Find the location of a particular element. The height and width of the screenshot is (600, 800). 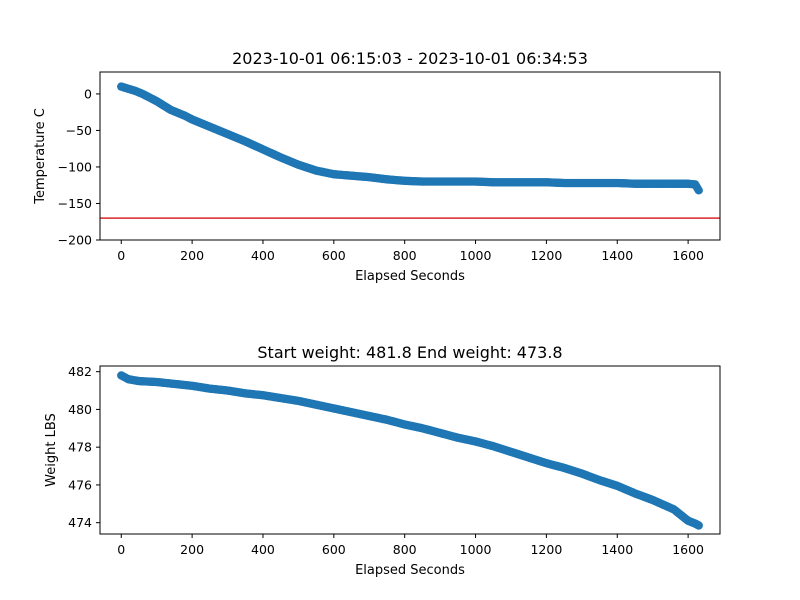

temperature-y-tick-label: −50 is located at coordinates (79, 130).